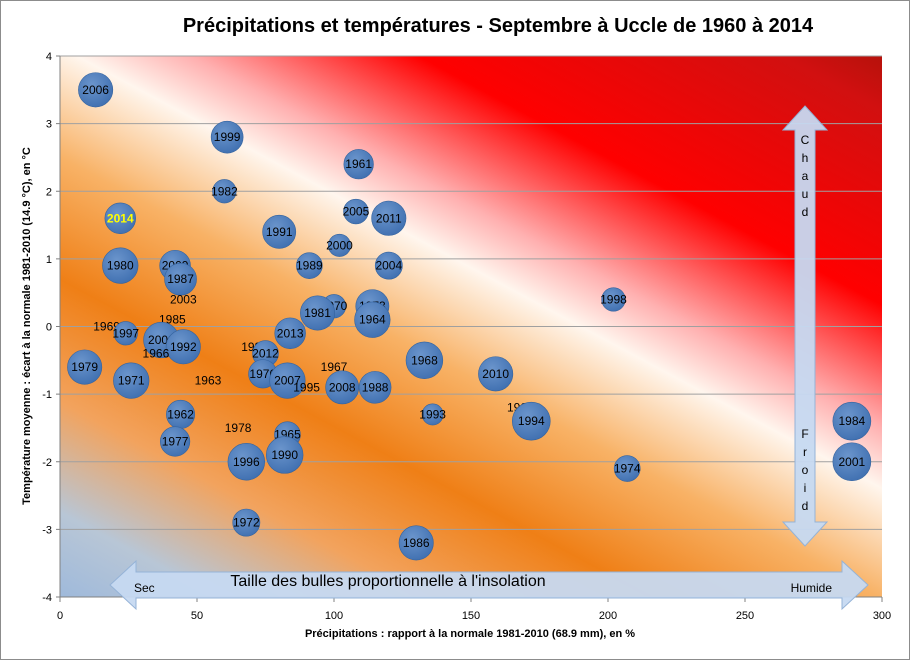 Image resolution: width=910 pixels, height=660 pixels. What do you see at coordinates (197, 616) in the screenshot?
I see `x-tick-label: 50` at bounding box center [197, 616].